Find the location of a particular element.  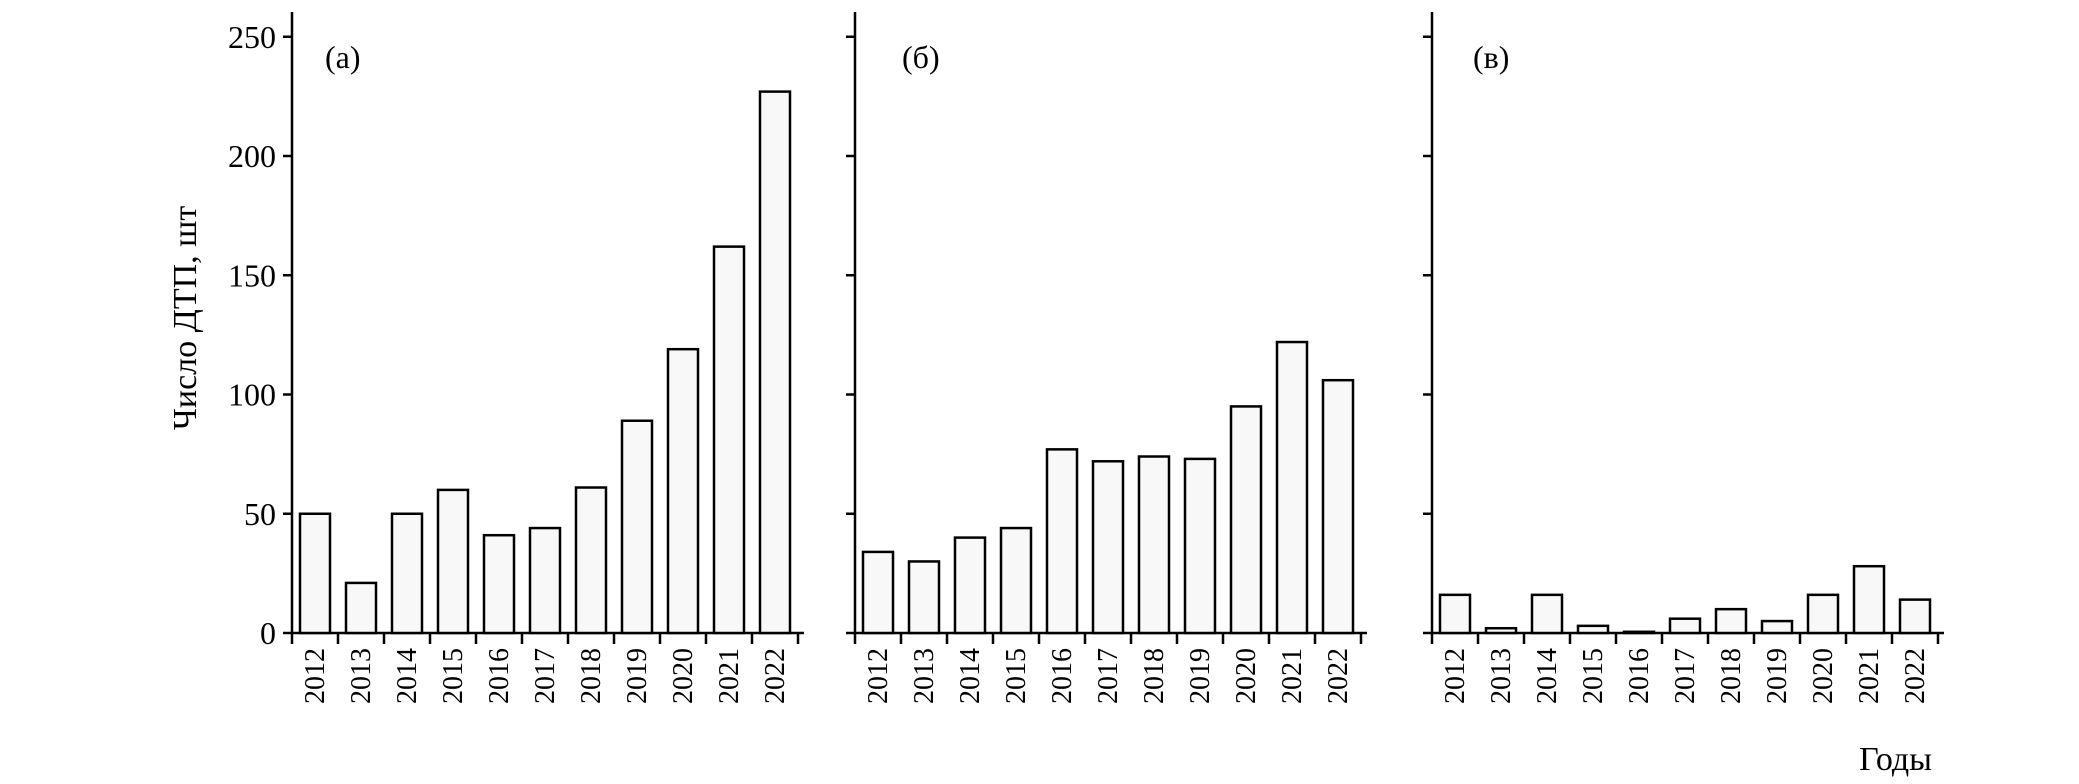

panel-label: (б) is located at coordinates (921, 57).